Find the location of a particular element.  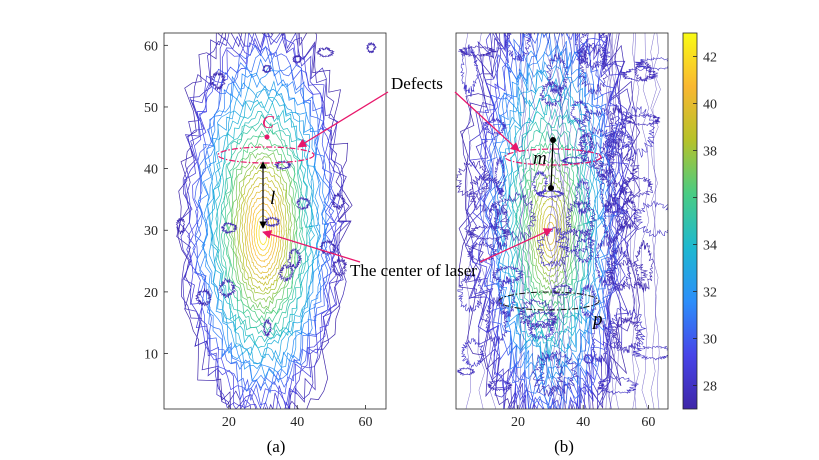

region-p-ellipse is located at coordinates (549, 301).